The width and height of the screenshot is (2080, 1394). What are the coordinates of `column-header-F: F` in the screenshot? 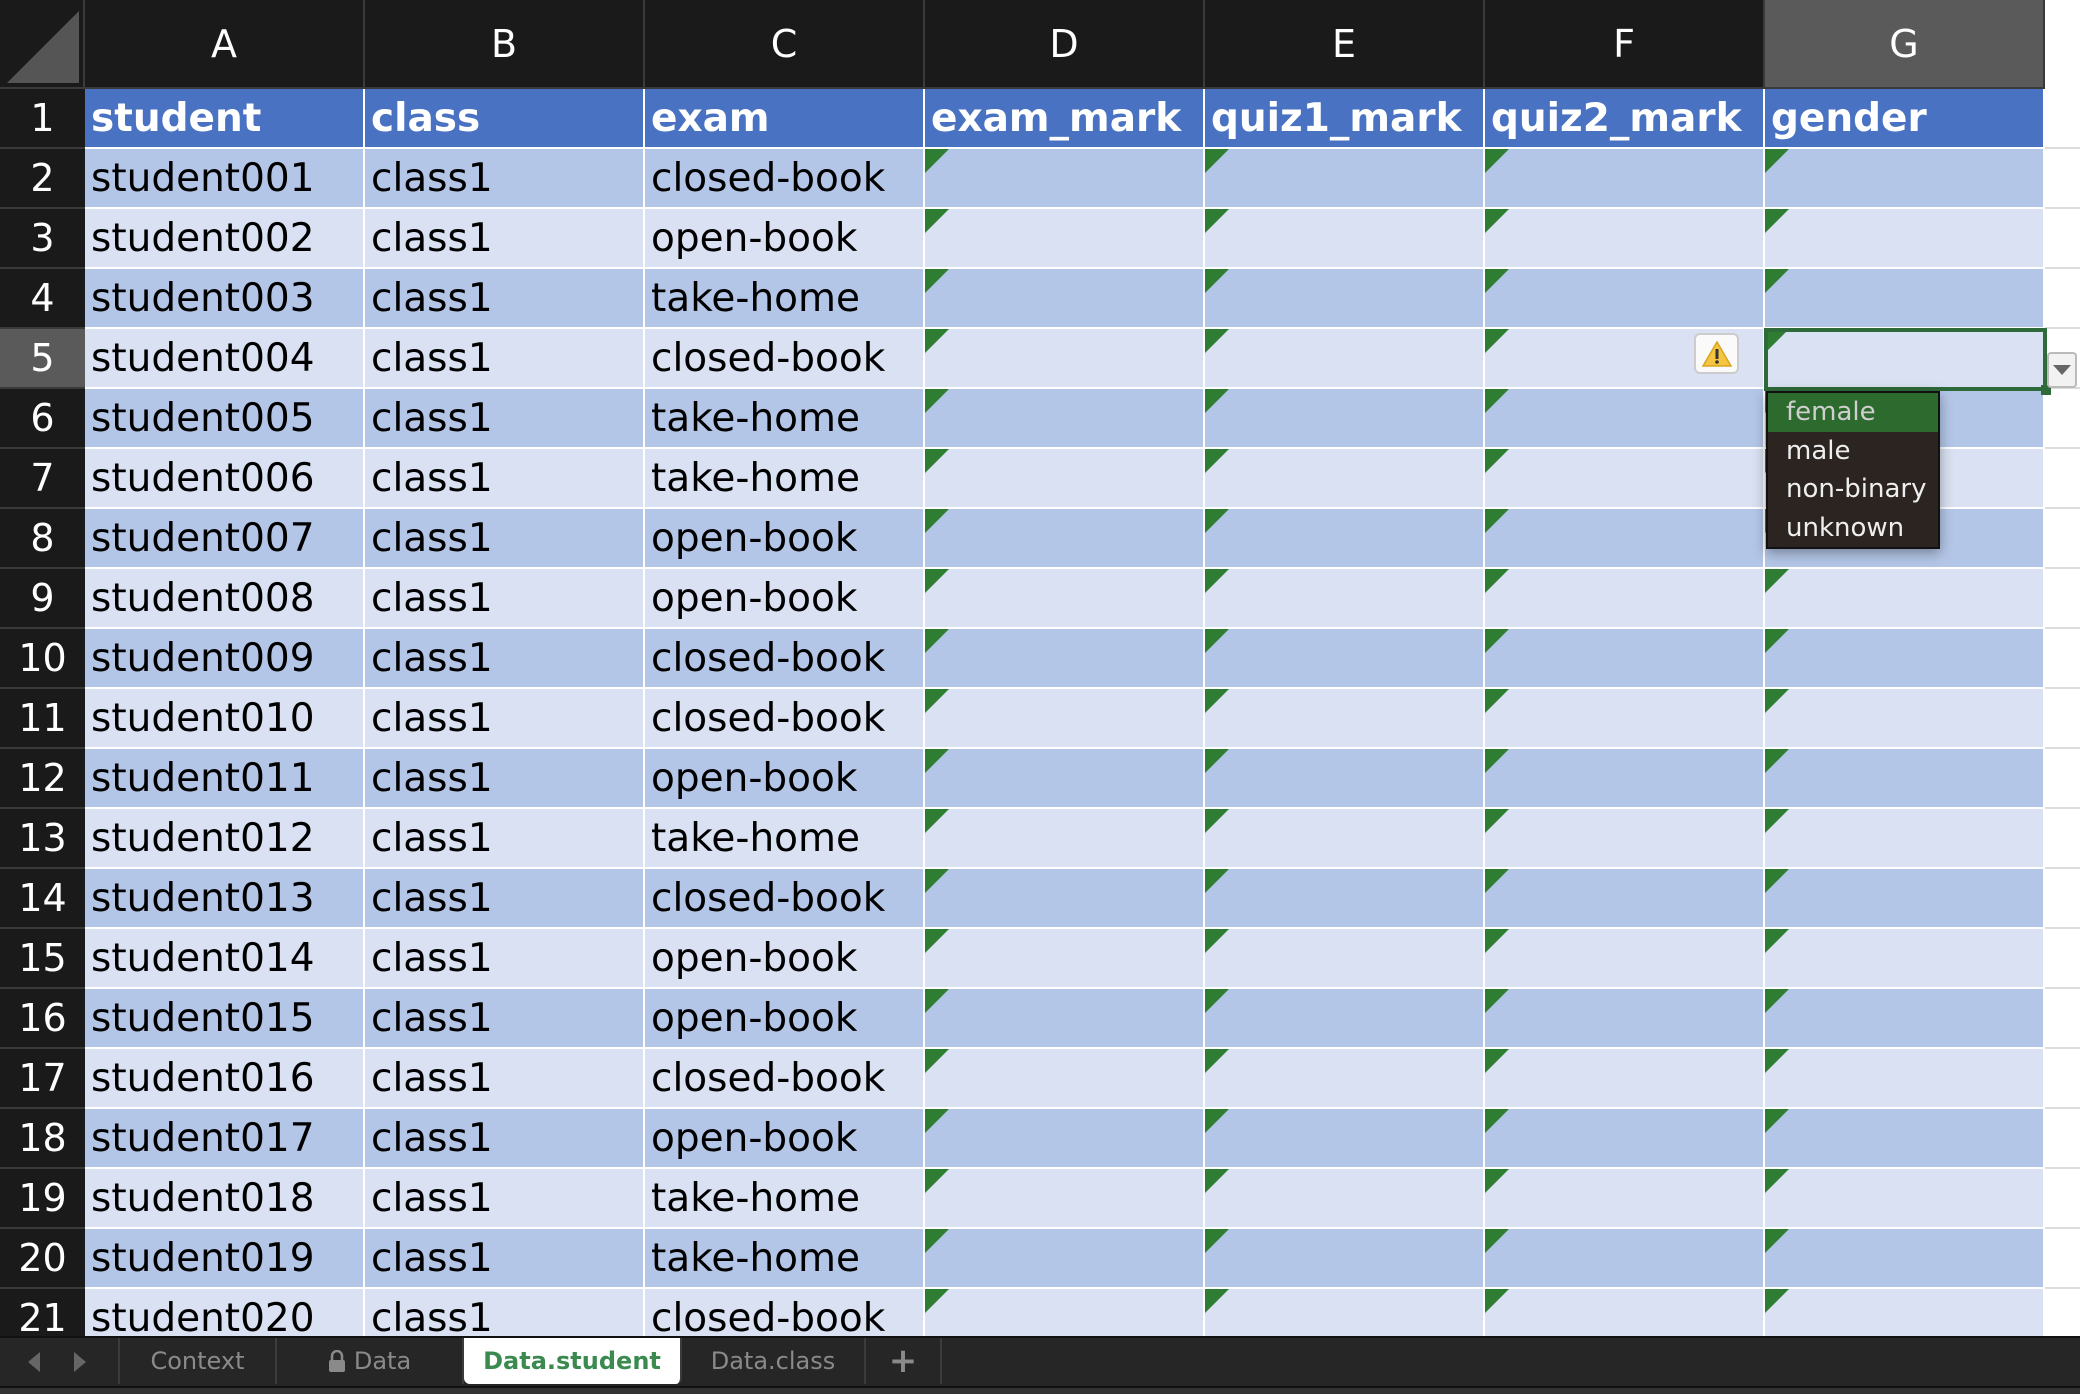 It's located at (1625, 44).